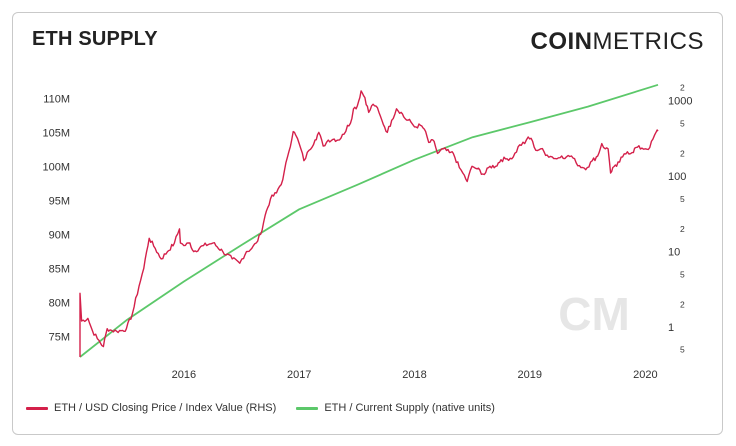  Describe the element at coordinates (59, 236) in the screenshot. I see `left-tick-label-3: 90M` at that location.